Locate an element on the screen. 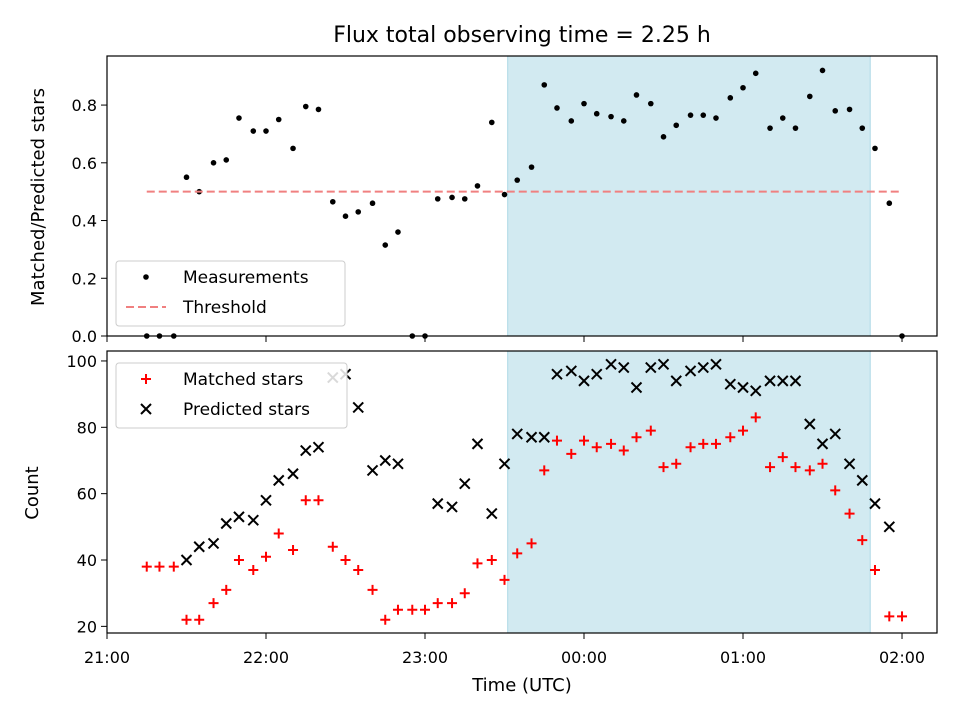  legend-label: Threshold is located at coordinates (224, 308).